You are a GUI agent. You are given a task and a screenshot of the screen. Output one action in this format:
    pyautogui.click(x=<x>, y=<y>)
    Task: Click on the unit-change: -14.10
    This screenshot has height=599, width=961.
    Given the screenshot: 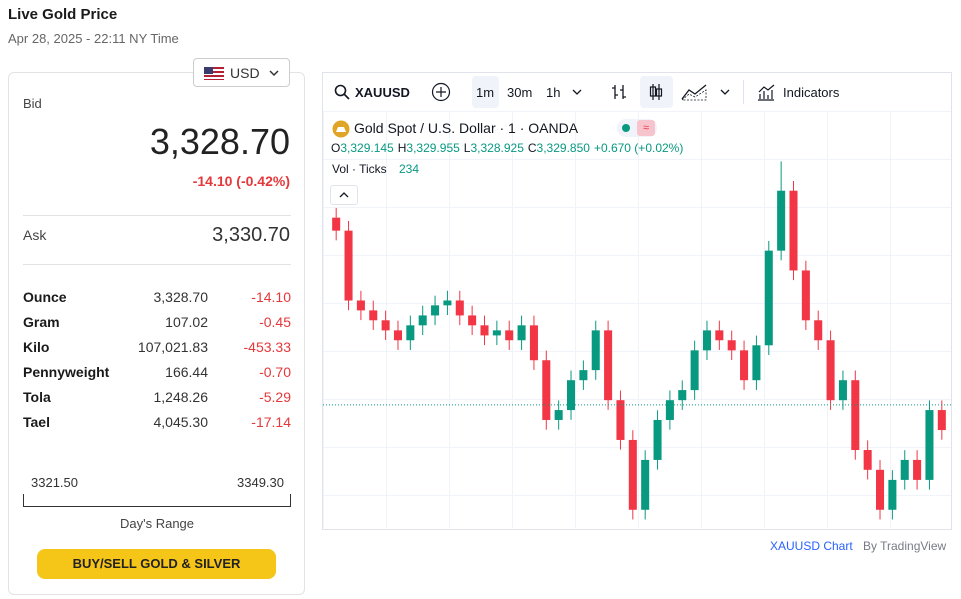 What is the action you would take?
    pyautogui.click(x=271, y=297)
    